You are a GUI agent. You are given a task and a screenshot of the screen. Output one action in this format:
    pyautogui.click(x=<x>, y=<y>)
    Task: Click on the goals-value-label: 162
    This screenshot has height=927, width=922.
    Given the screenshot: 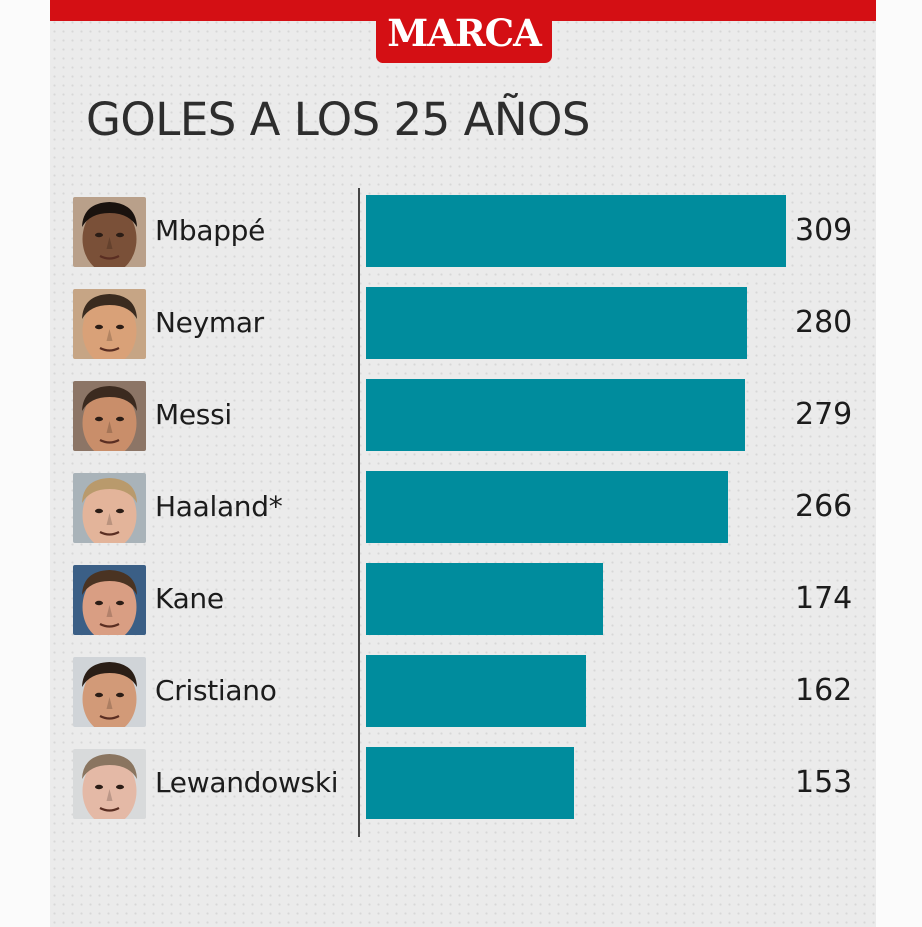 What is the action you would take?
    pyautogui.click(x=824, y=690)
    